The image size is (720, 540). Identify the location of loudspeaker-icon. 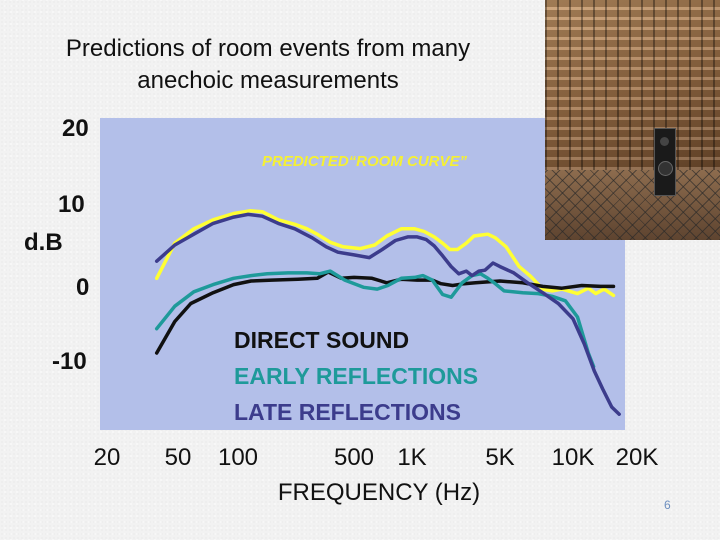
(665, 162).